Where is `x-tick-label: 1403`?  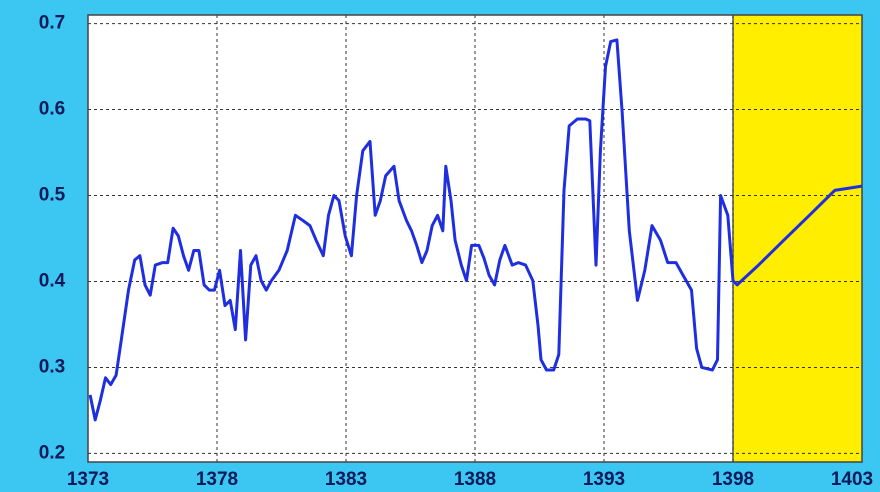 x-tick-label: 1403 is located at coordinates (852, 479).